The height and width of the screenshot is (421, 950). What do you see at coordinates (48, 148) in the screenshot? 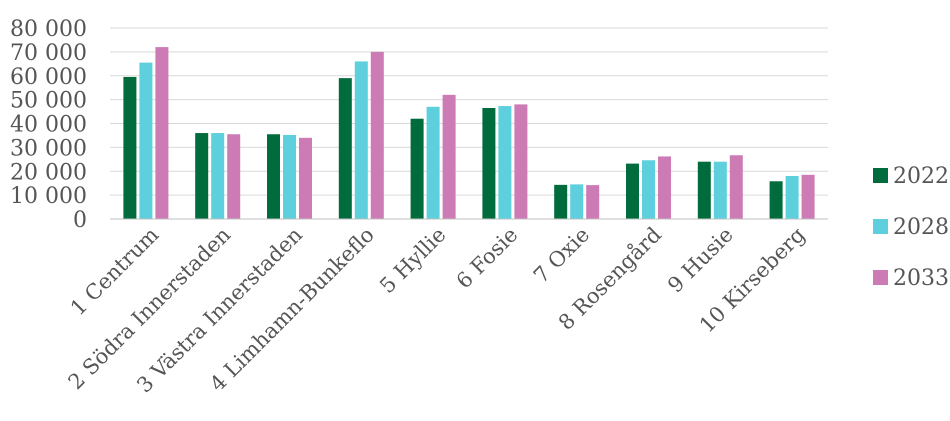
I see `y-tick-label: 30 000` at bounding box center [48, 148].